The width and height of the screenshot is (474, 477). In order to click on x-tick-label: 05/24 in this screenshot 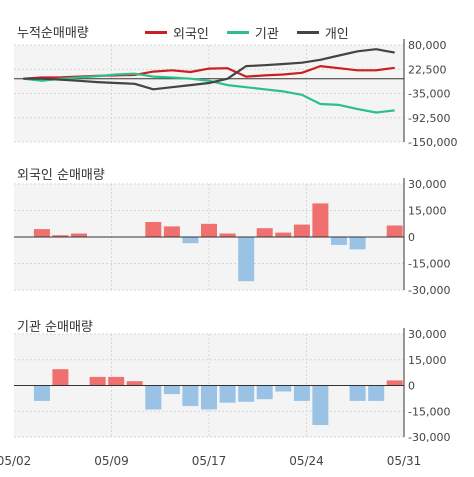, I will do `click(306, 461)`.